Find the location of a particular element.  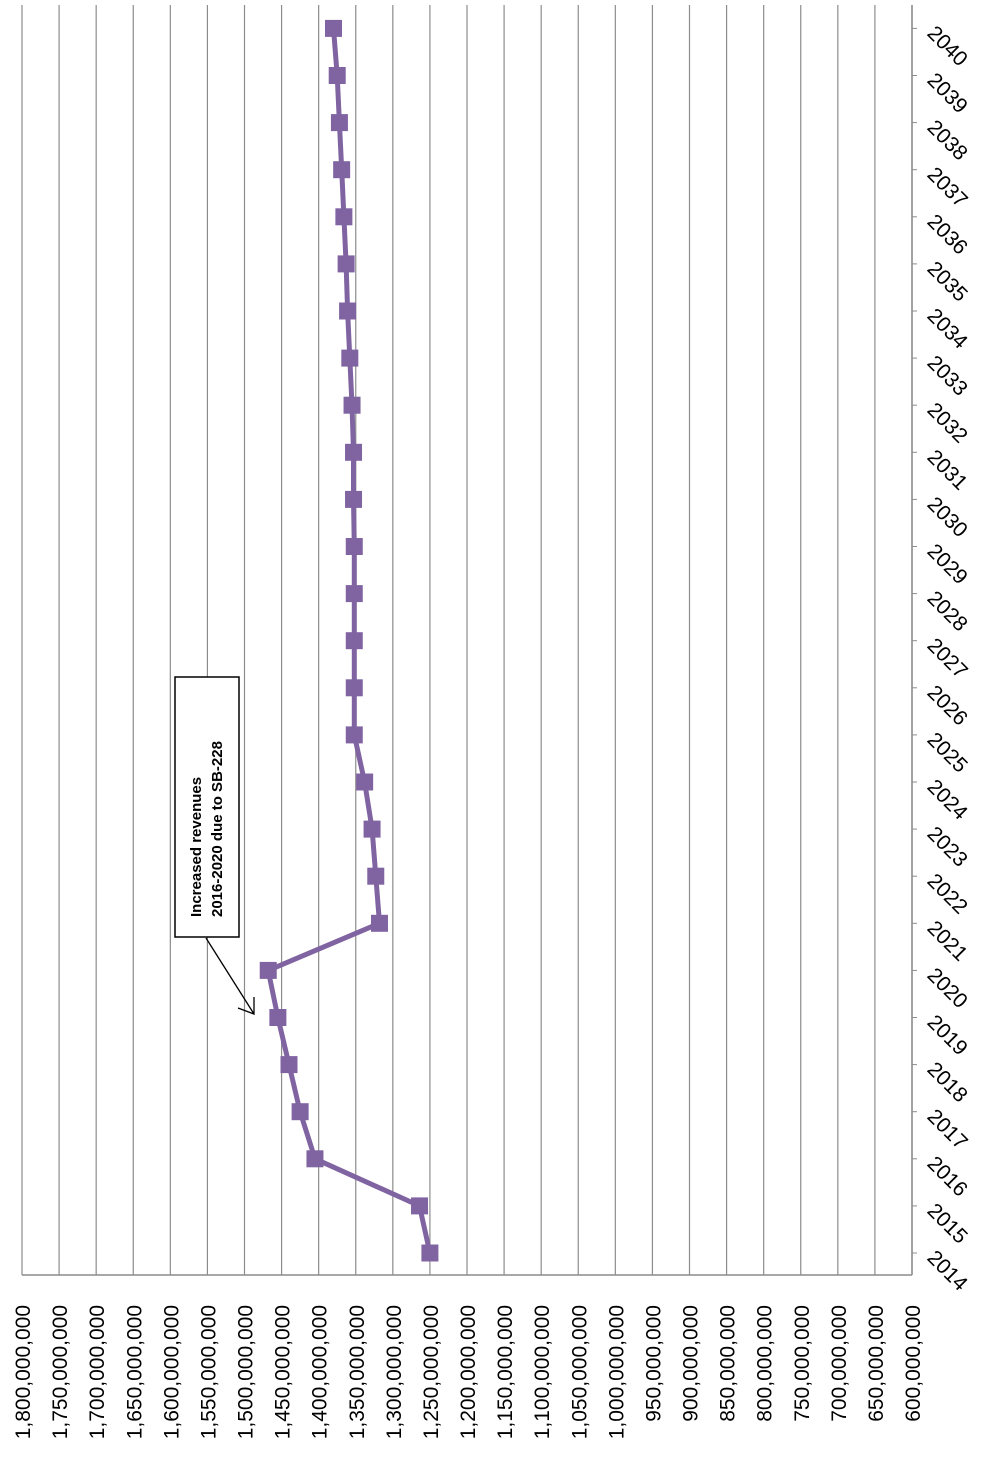

annotation-box is located at coordinates (207, 807).